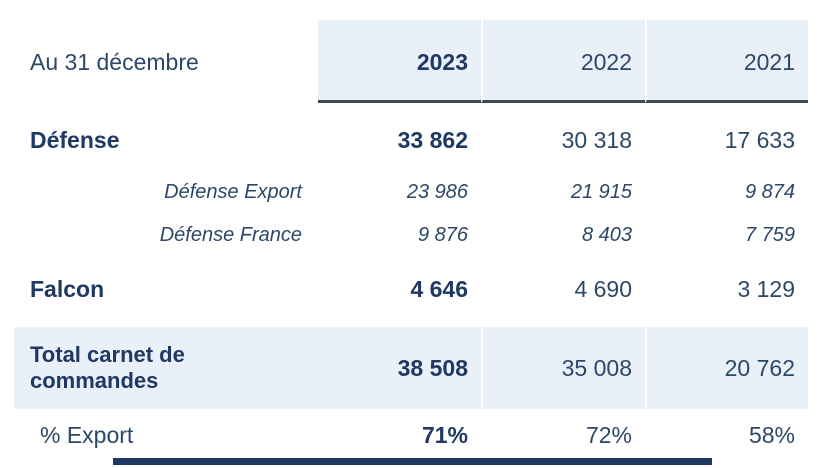 This screenshot has height=468, width=819. What do you see at coordinates (75, 139) in the screenshot?
I see `row-defense-label: Défense` at bounding box center [75, 139].